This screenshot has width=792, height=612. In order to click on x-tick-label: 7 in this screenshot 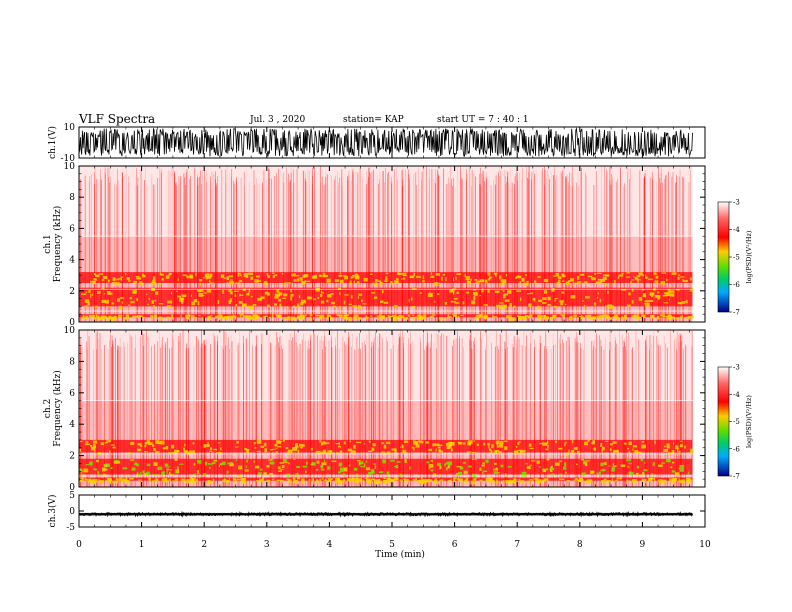, I will do `click(517, 545)`.